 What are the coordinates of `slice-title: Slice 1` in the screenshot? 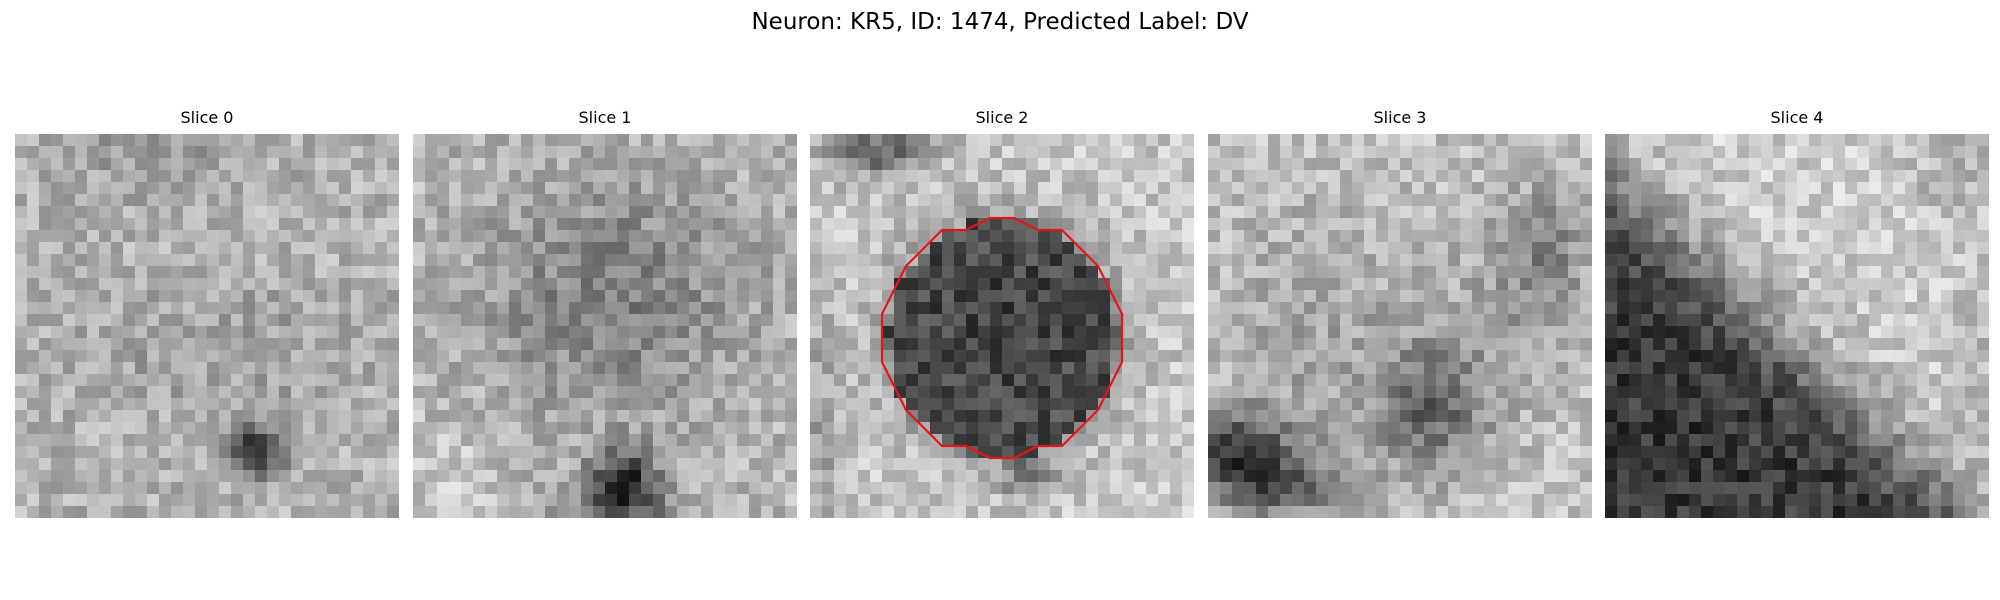 It's located at (605, 117).